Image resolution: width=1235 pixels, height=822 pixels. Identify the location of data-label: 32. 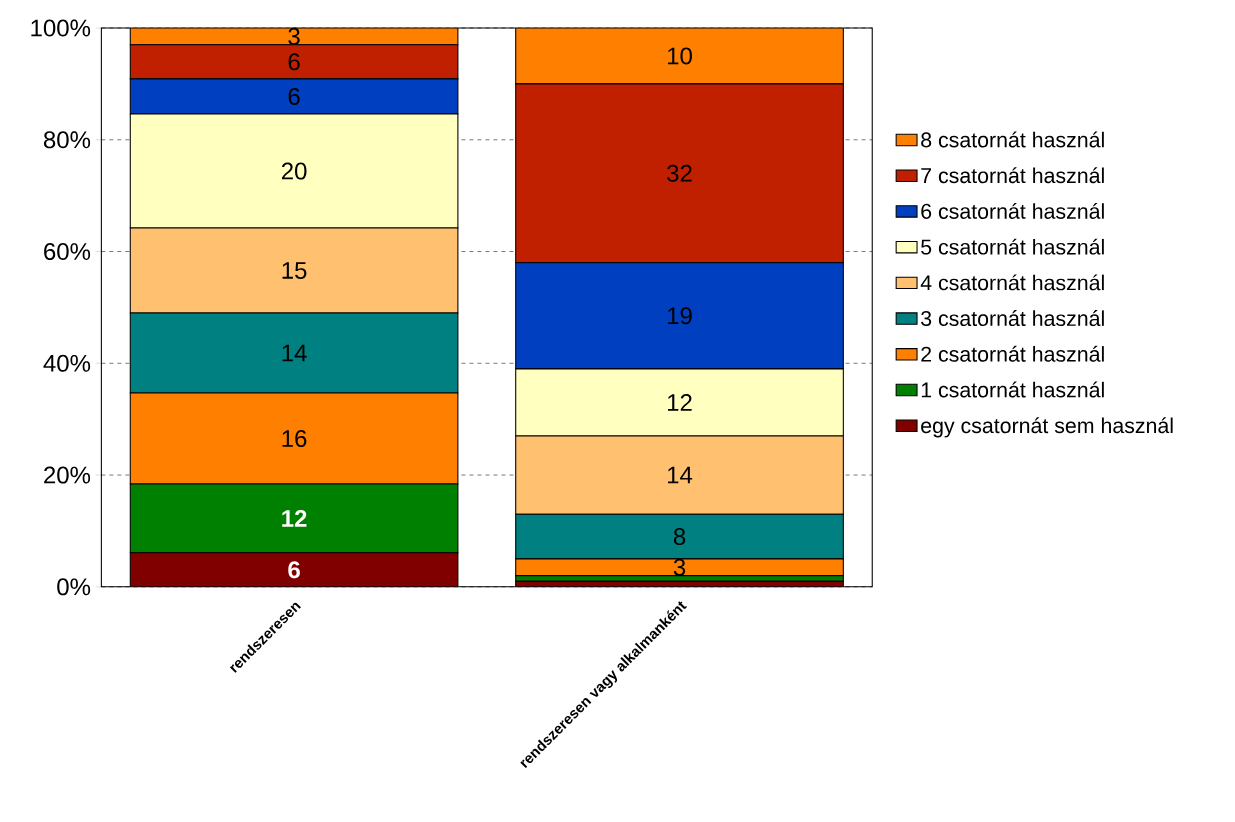
(679, 174).